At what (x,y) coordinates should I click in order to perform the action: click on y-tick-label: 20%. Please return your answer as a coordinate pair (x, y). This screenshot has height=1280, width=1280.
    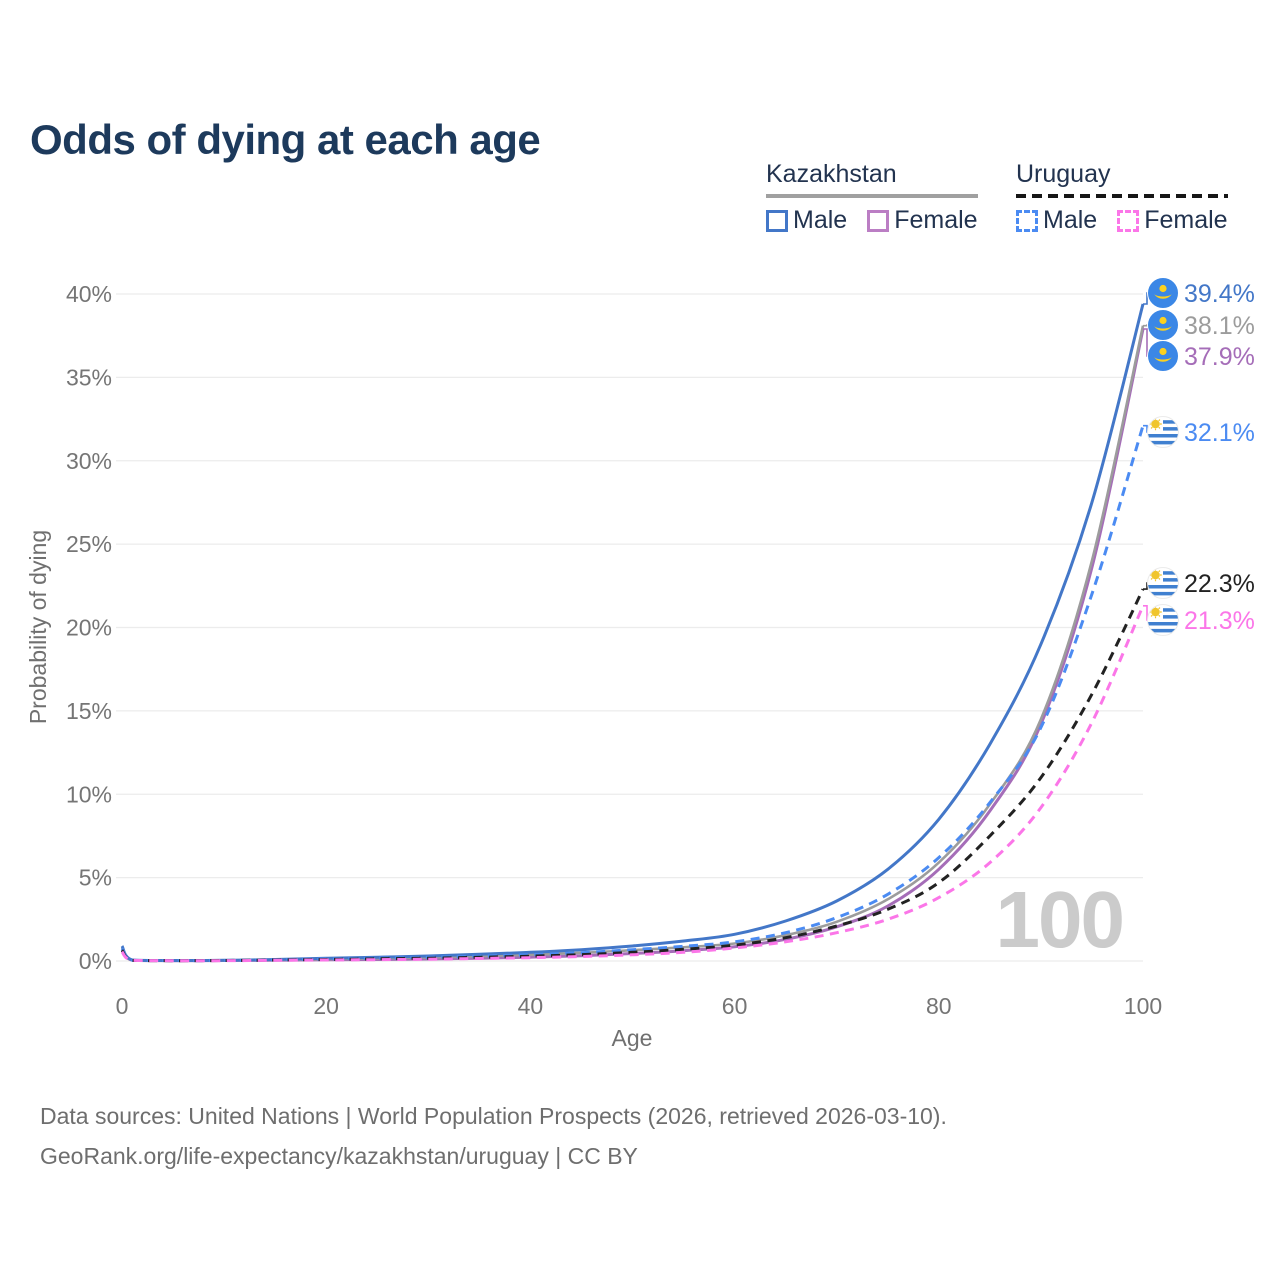
    Looking at the image, I should click on (89, 628).